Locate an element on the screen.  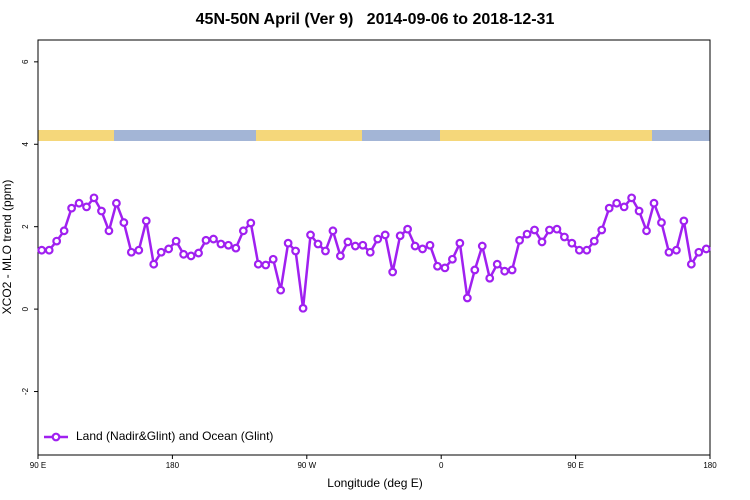
y-tick-label: 4 is located at coordinates (25, 143).